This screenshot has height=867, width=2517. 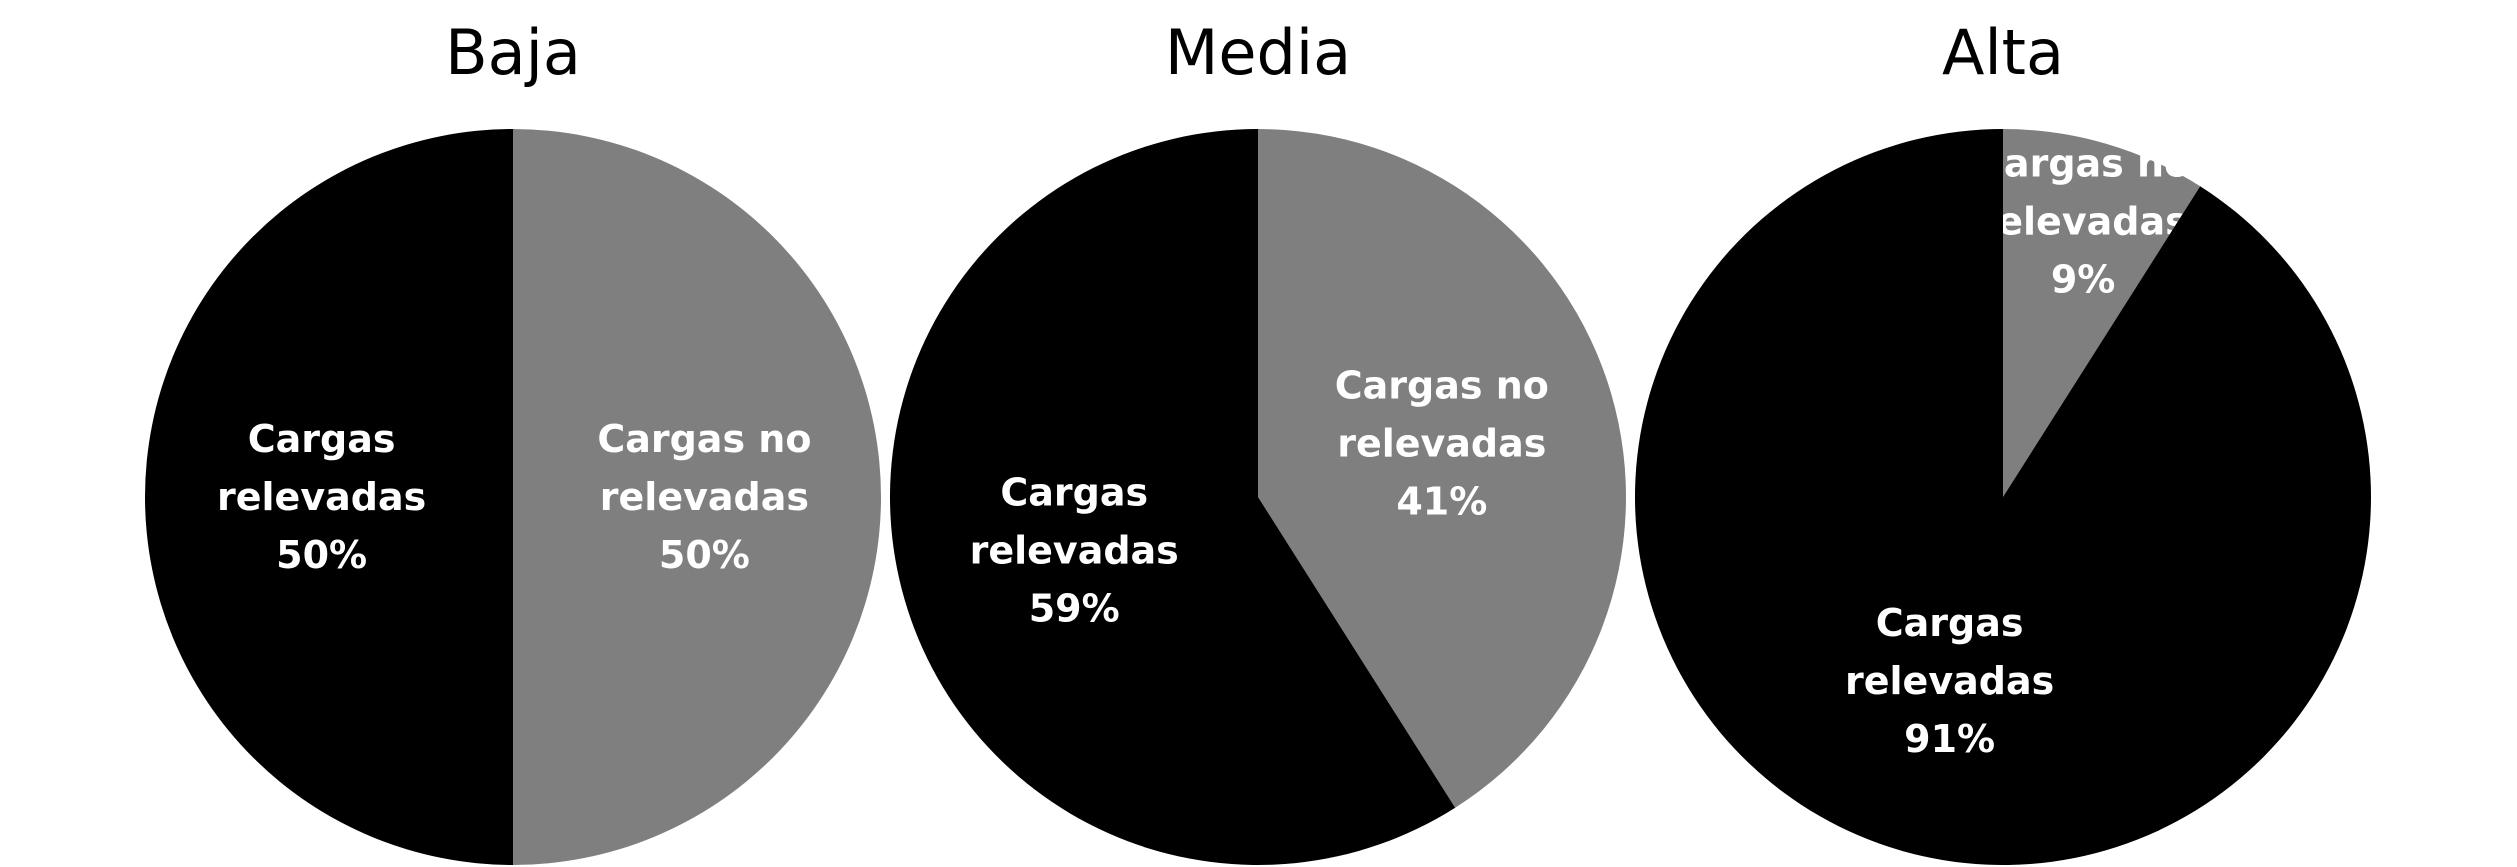 What do you see at coordinates (2003, 52) in the screenshot?
I see `chart-title: Alta` at bounding box center [2003, 52].